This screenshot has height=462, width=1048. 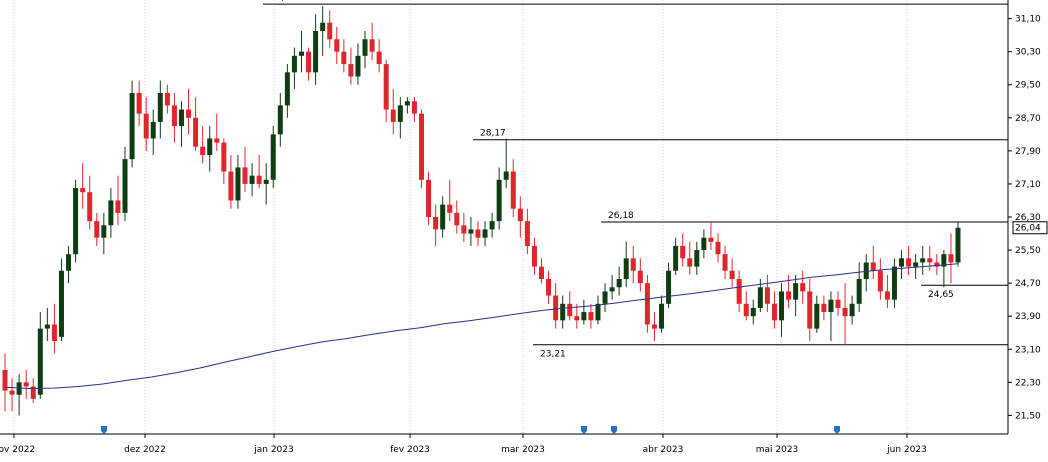 I want to click on y-tick-label: 27,90, so click(x=1028, y=152).